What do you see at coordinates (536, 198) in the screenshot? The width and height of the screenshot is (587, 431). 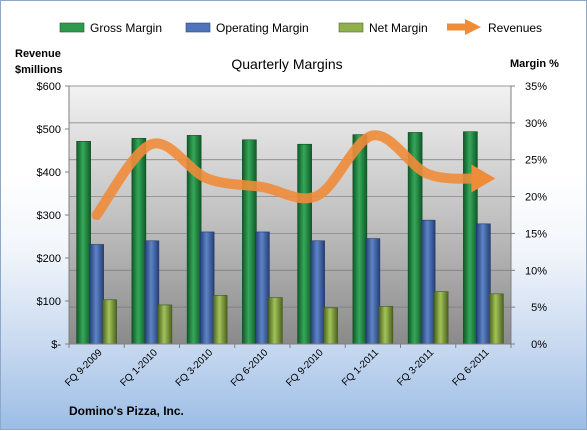 I see `right-axis-tick-label: 20%` at bounding box center [536, 198].